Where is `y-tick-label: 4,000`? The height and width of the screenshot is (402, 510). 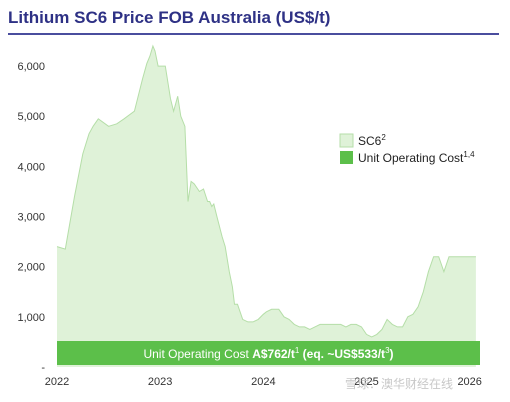 y-tick-label: 4,000 is located at coordinates (31, 167).